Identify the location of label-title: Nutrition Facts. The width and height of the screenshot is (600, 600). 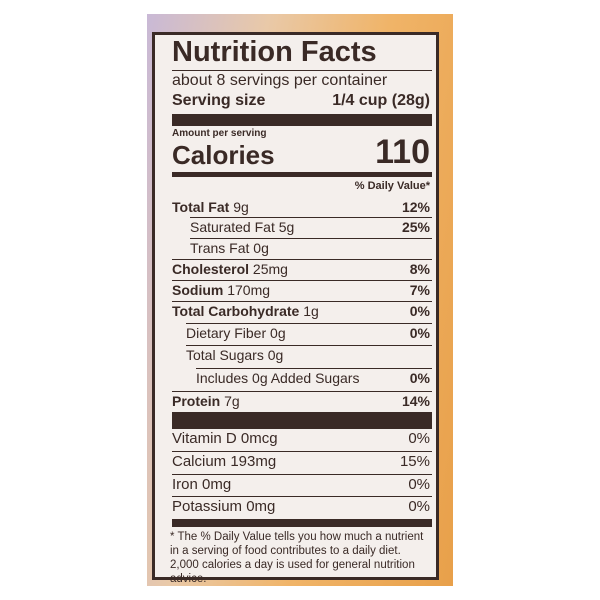
(274, 52).